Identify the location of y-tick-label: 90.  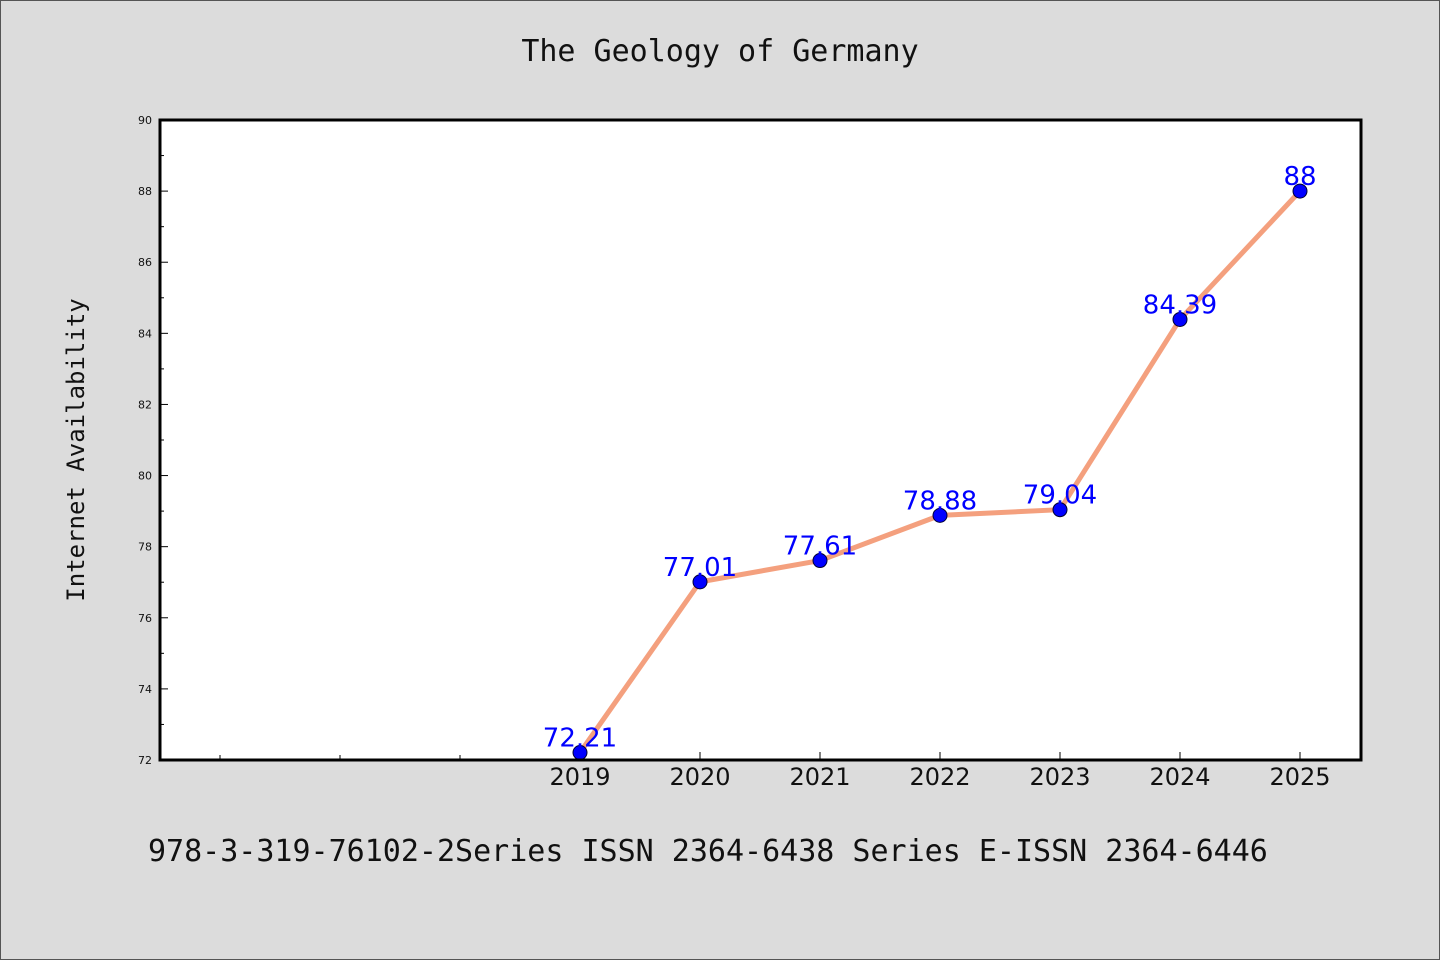
(145, 120).